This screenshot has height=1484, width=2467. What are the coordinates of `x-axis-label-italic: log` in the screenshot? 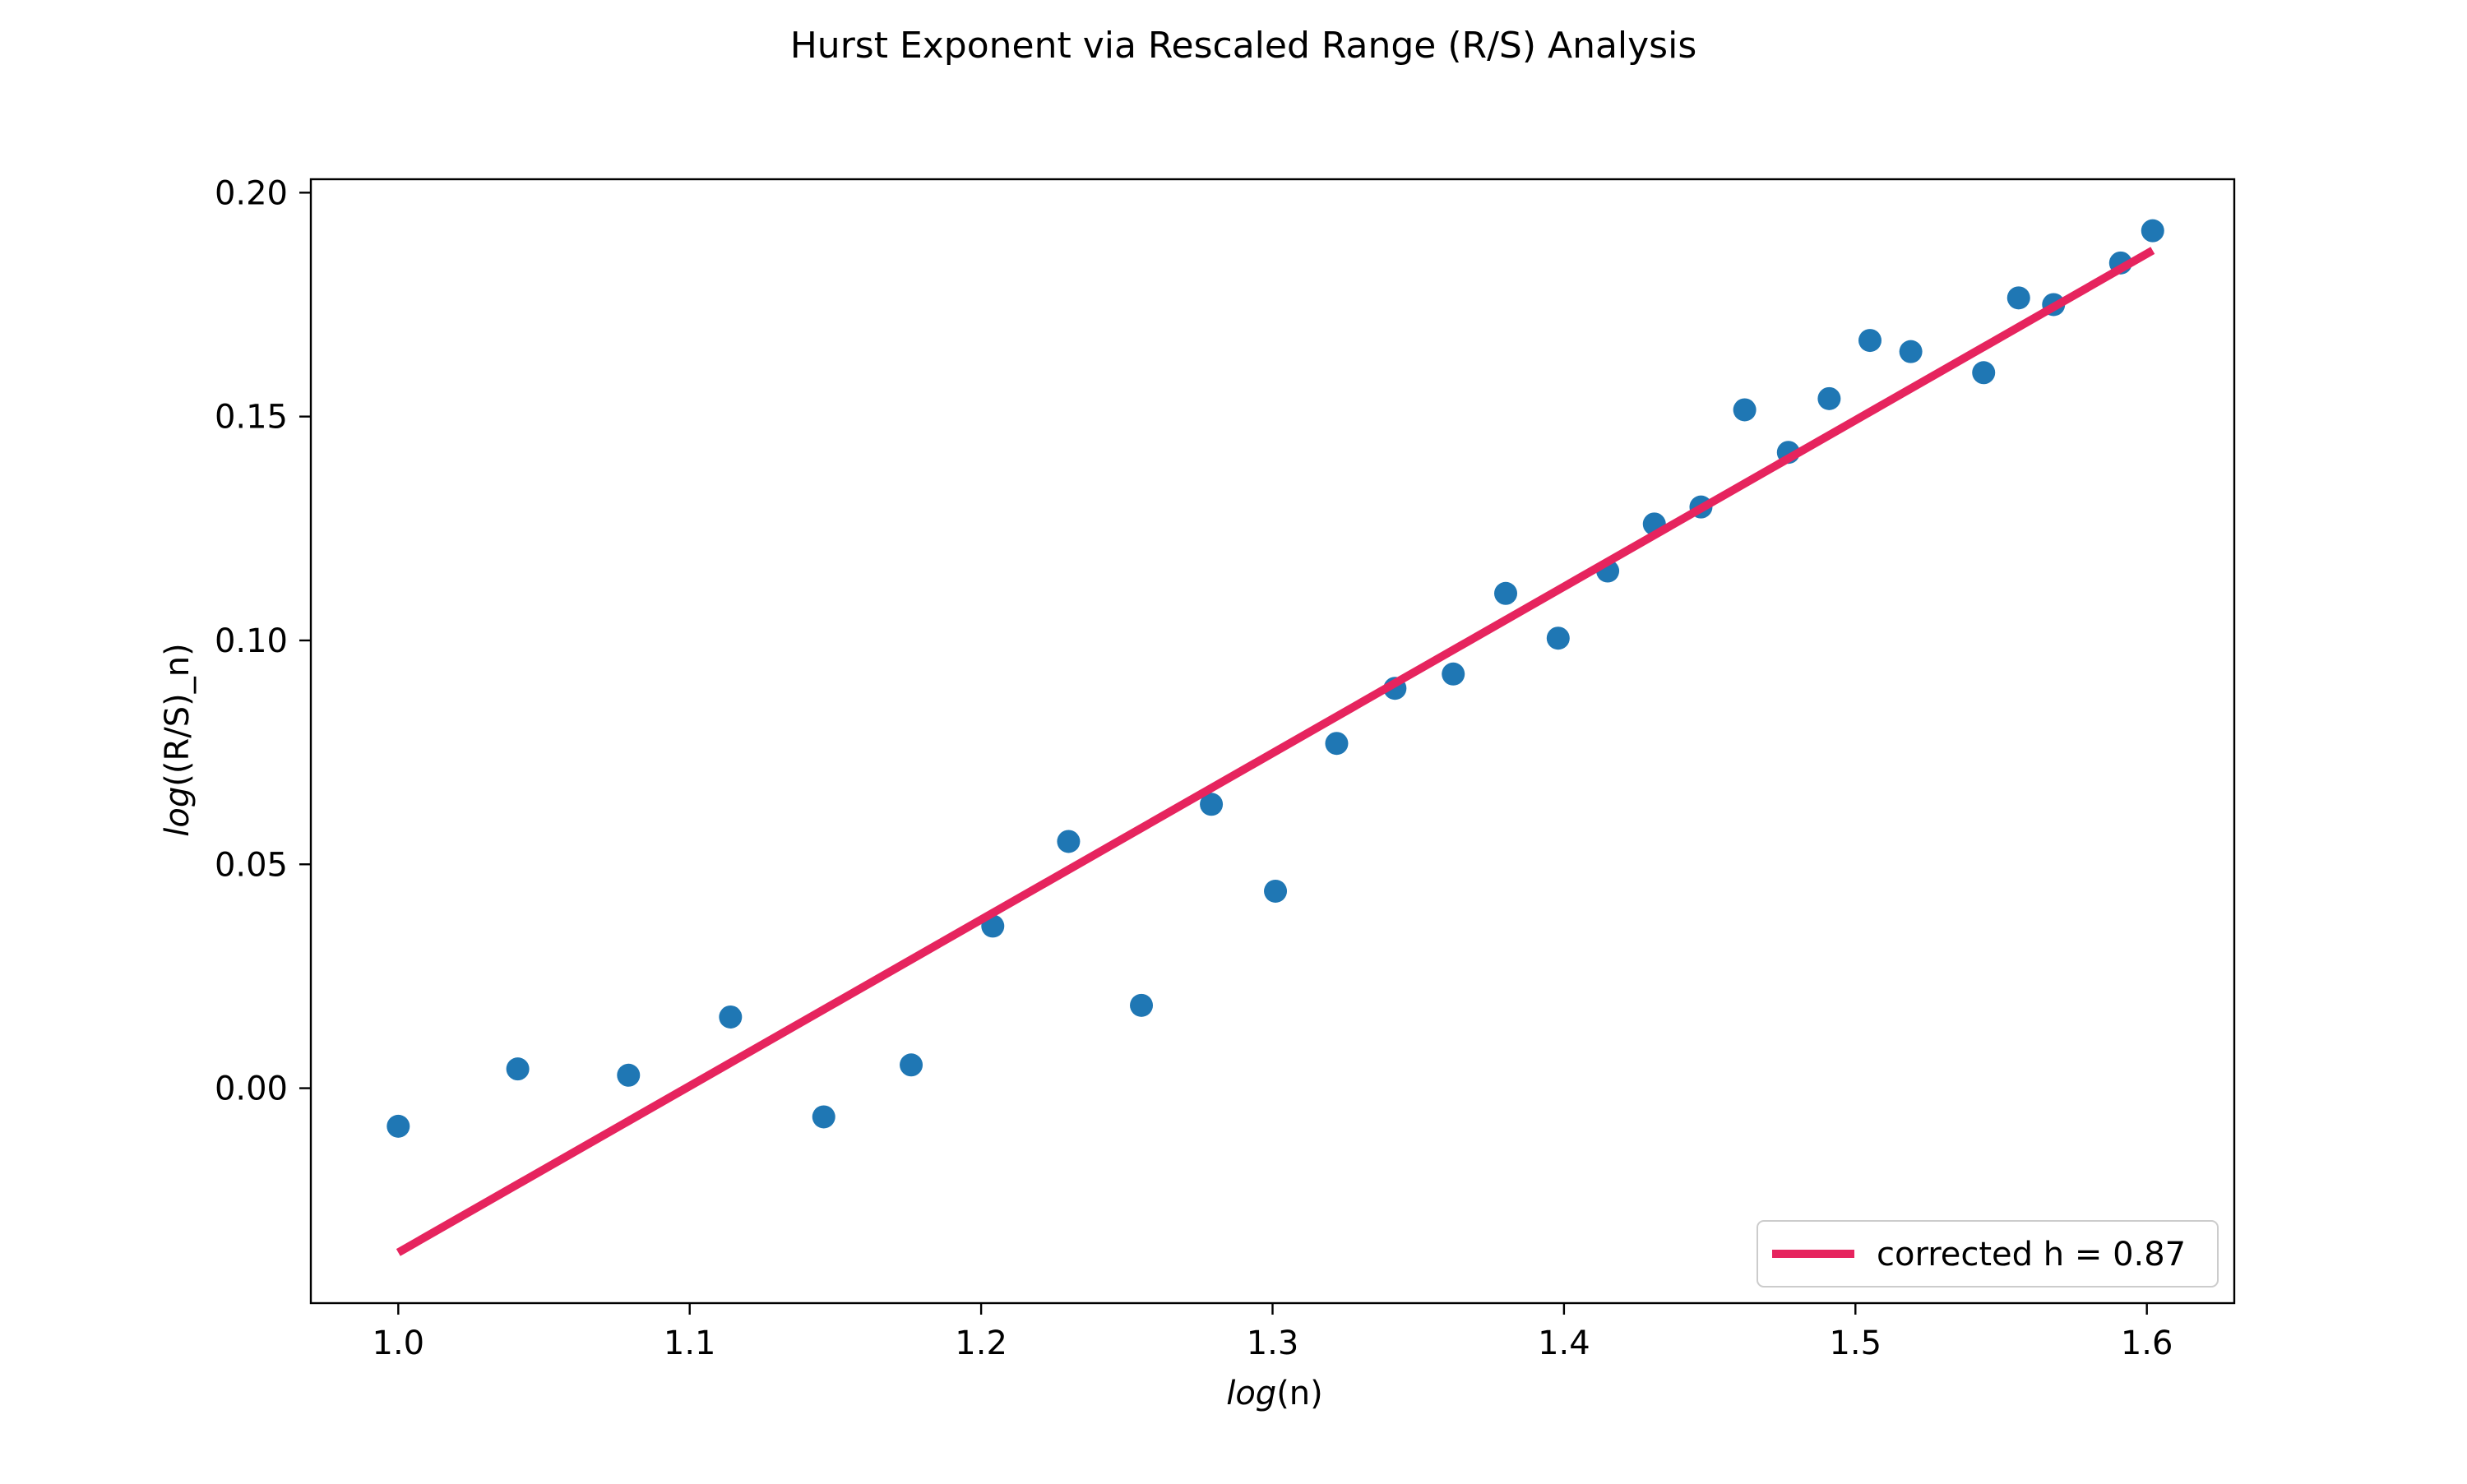 It's located at (1251, 1393).